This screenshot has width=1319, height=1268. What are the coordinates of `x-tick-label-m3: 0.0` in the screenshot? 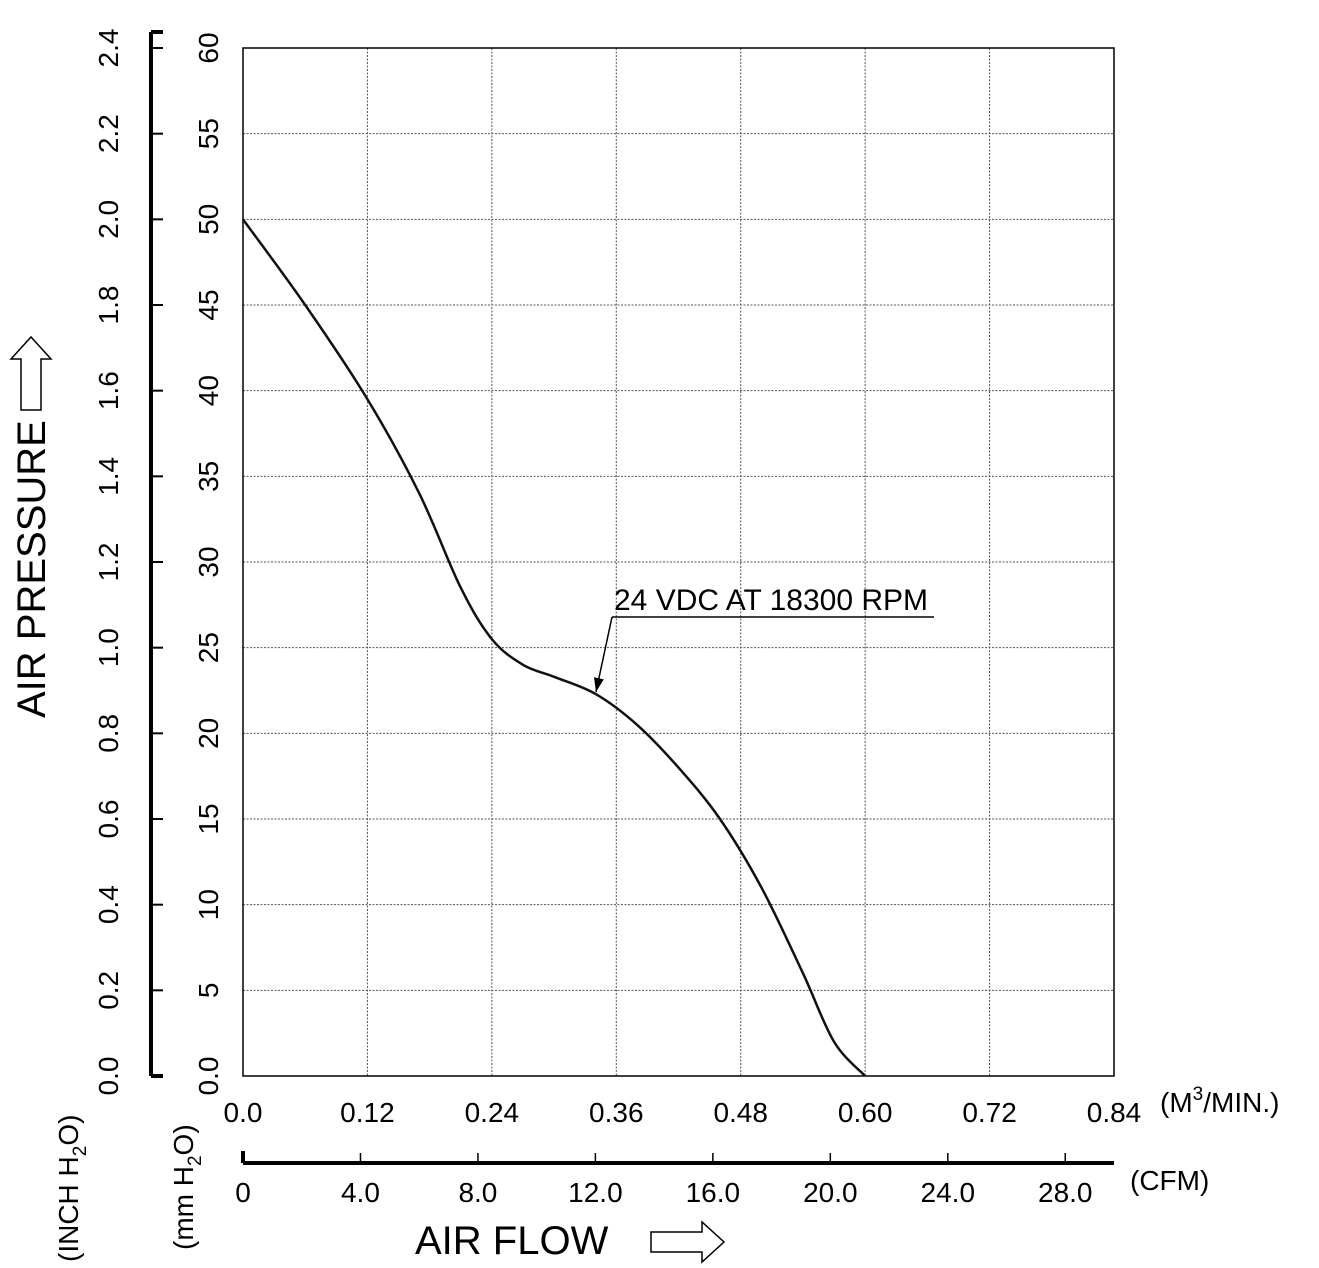 It's located at (243, 1112).